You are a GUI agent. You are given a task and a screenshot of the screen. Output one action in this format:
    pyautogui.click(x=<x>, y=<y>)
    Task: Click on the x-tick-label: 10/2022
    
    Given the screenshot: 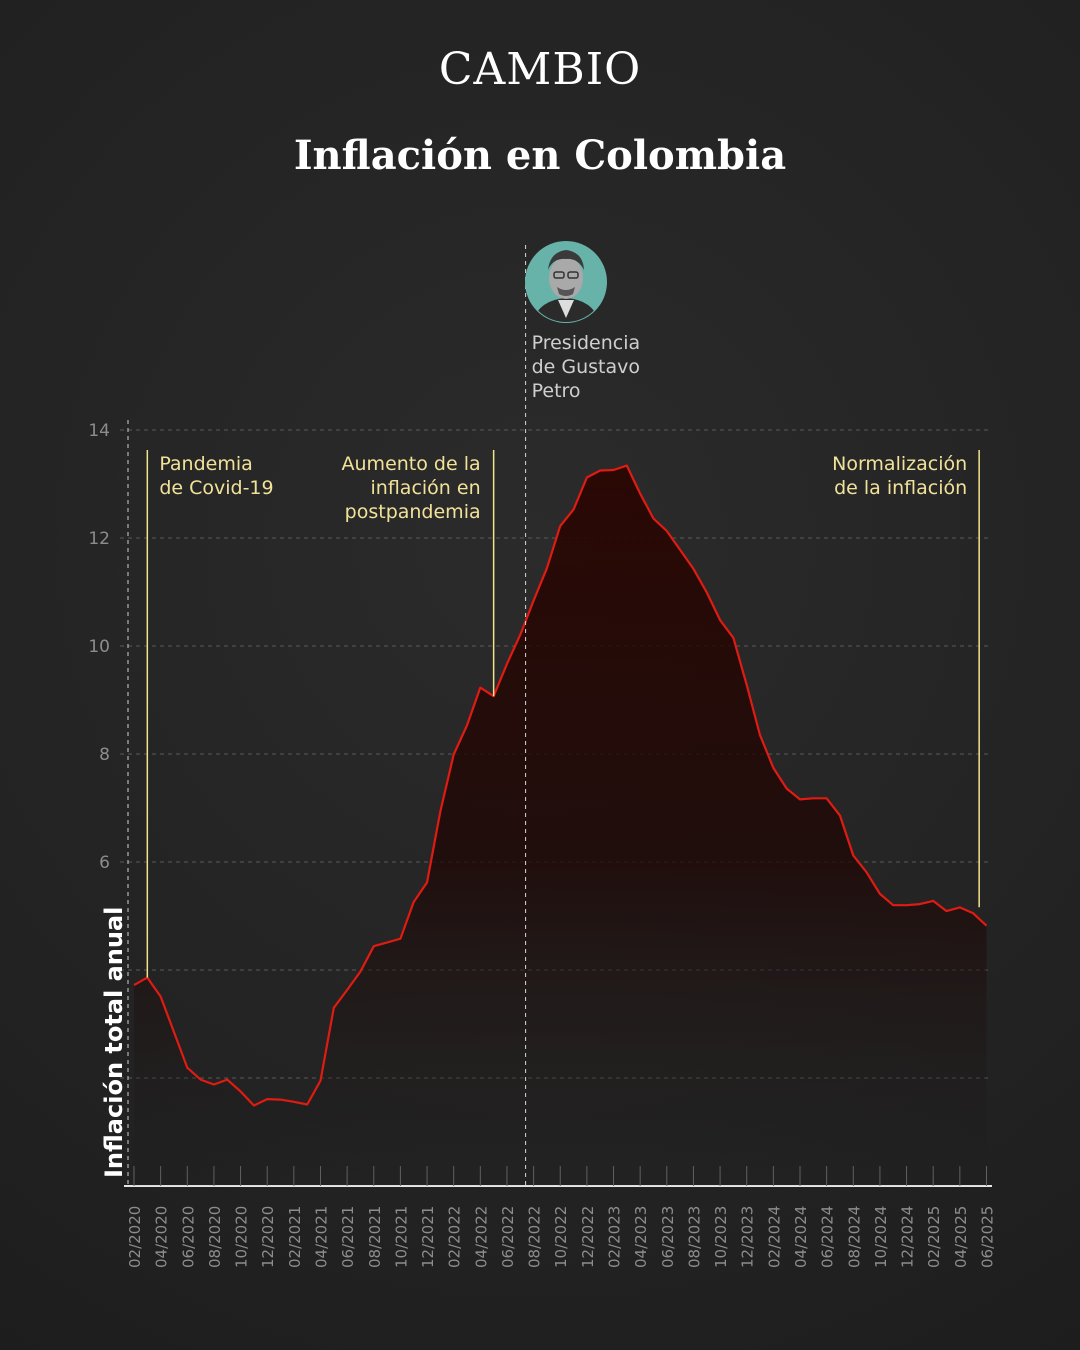 What is the action you would take?
    pyautogui.click(x=561, y=1237)
    